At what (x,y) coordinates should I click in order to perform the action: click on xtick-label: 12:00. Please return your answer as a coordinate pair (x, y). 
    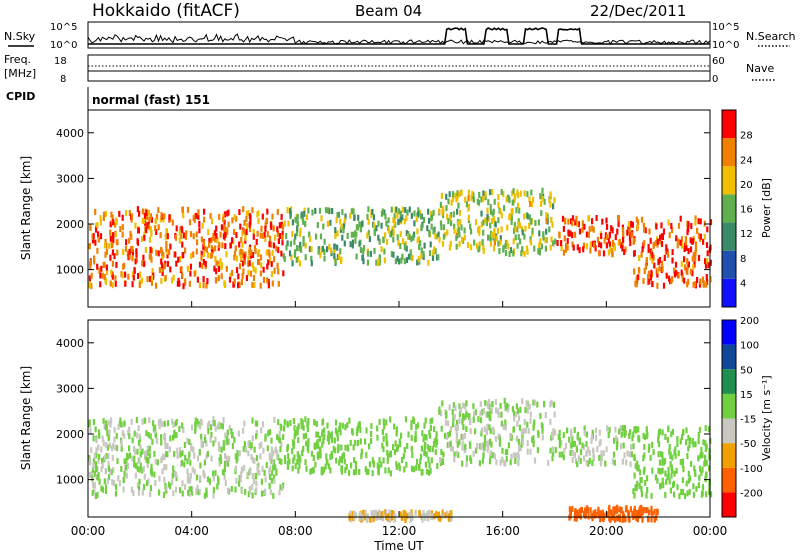
    Looking at the image, I should click on (399, 531).